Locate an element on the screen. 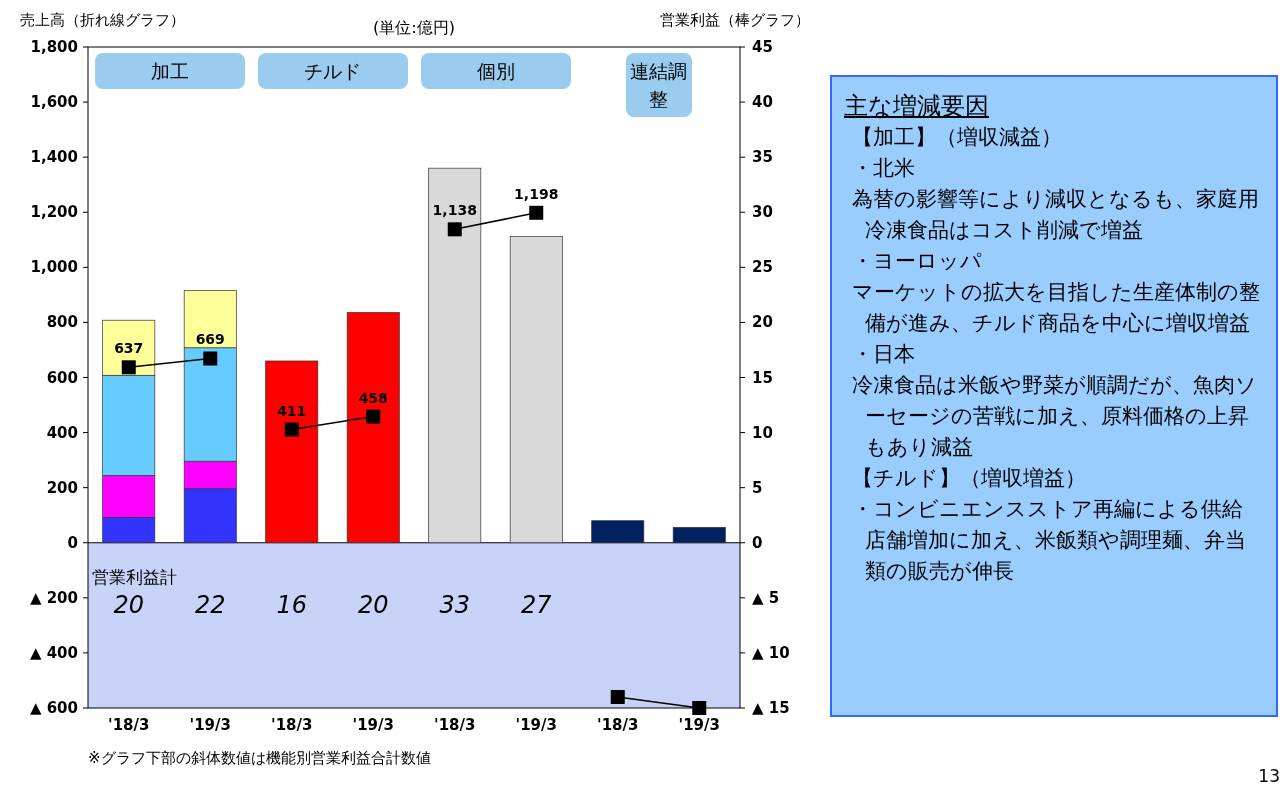  text: ・北米 is located at coordinates (884, 168).